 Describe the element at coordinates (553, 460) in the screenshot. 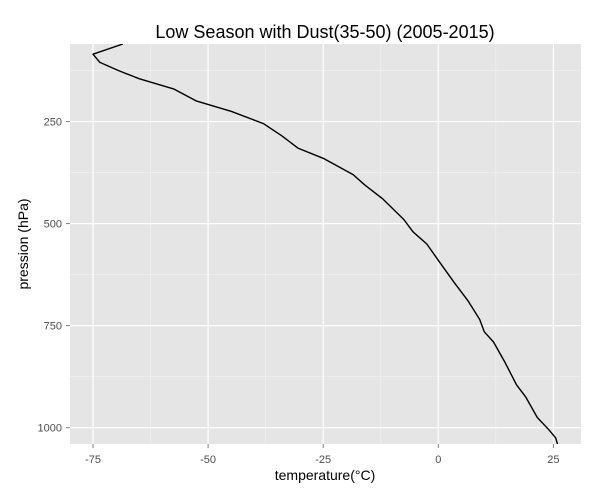

I see `x-tick-label: 25` at that location.